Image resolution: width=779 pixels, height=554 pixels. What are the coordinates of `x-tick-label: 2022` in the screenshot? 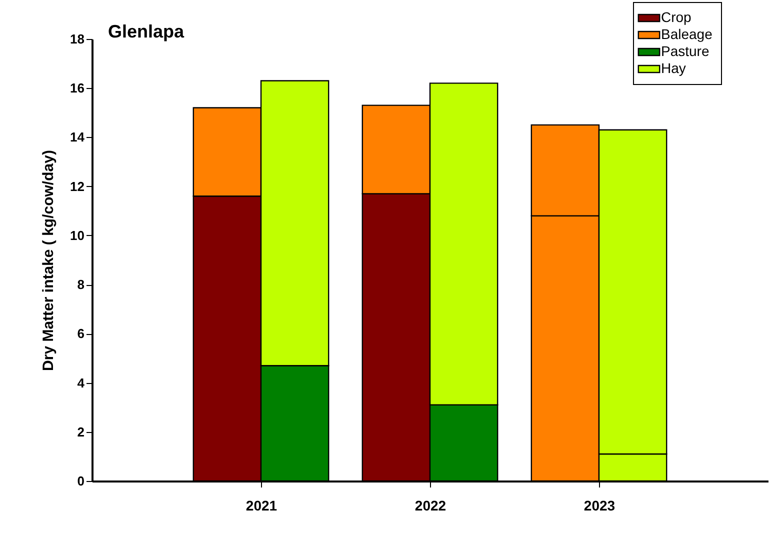 It's located at (430, 506).